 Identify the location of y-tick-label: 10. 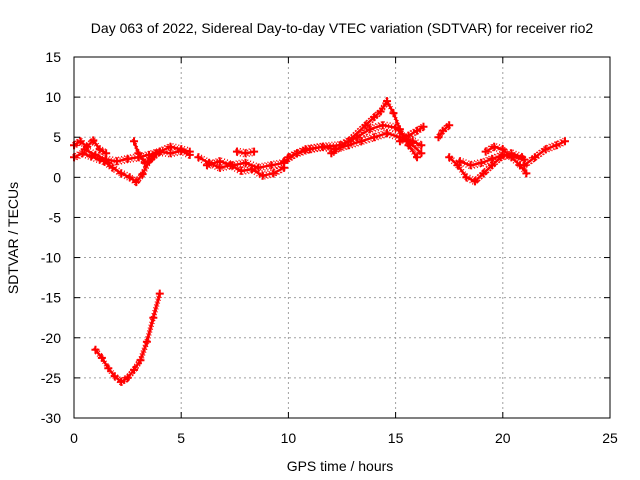
(53, 97).